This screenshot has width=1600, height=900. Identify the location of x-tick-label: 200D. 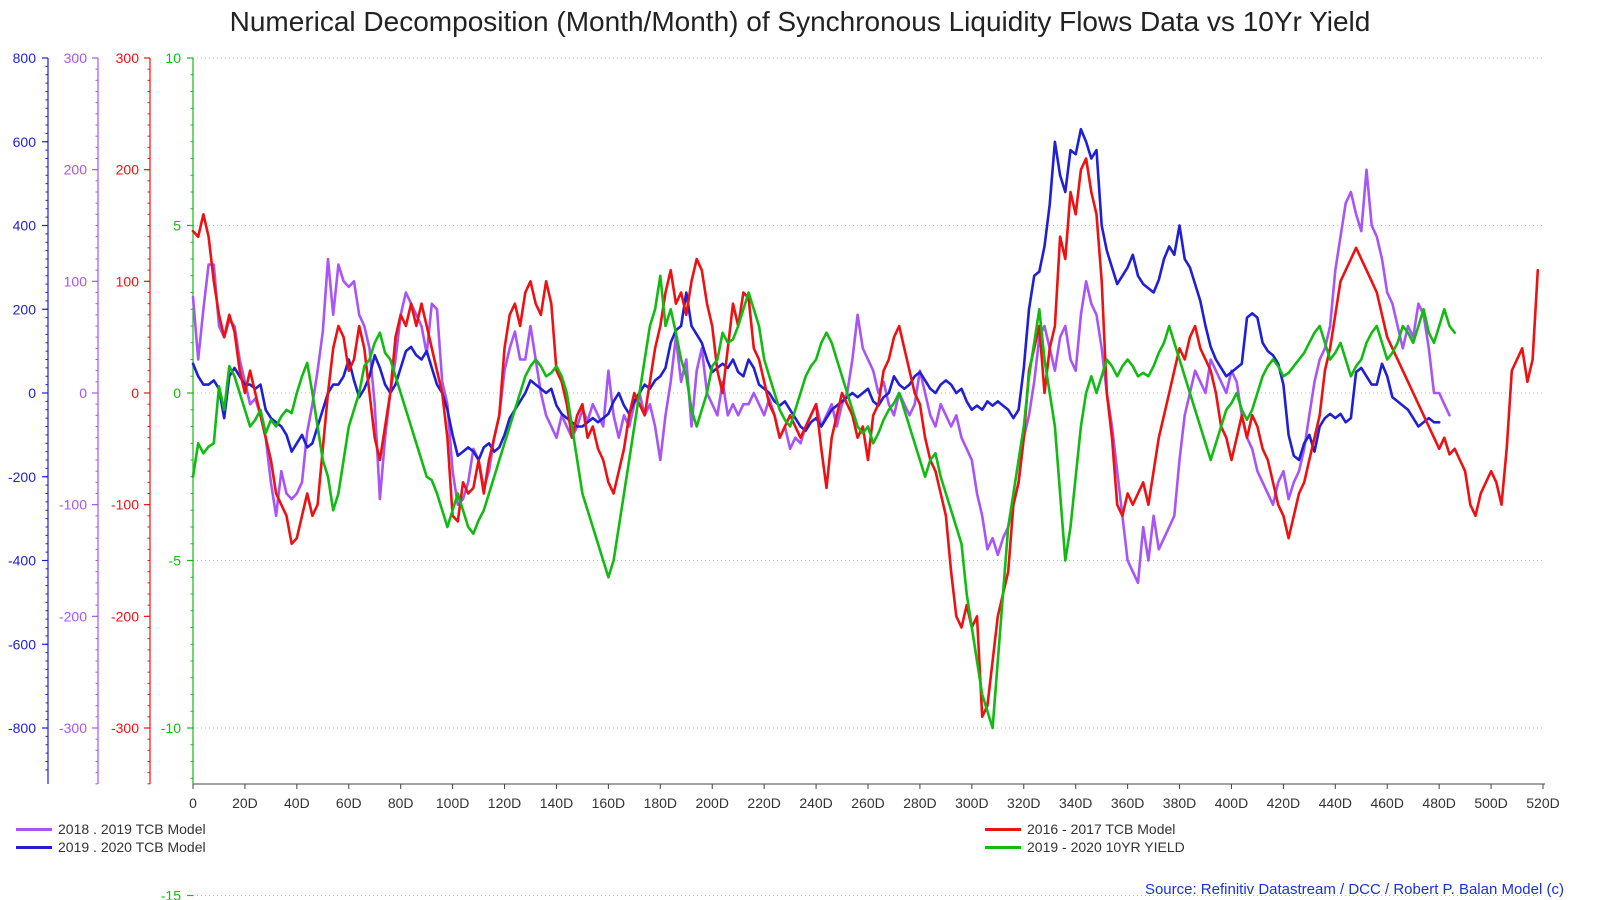
(711, 803).